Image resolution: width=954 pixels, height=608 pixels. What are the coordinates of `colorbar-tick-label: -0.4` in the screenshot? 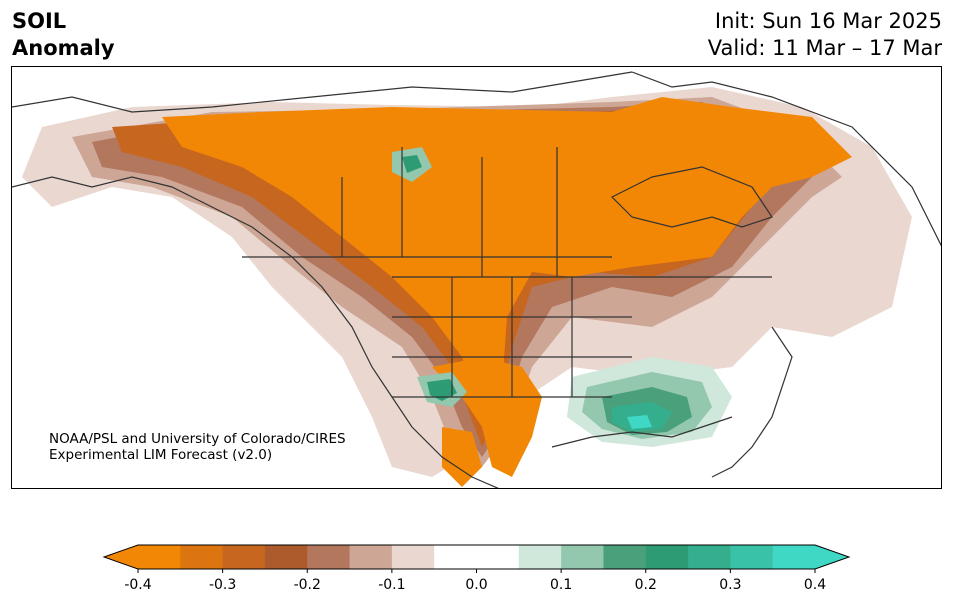 It's located at (138, 585).